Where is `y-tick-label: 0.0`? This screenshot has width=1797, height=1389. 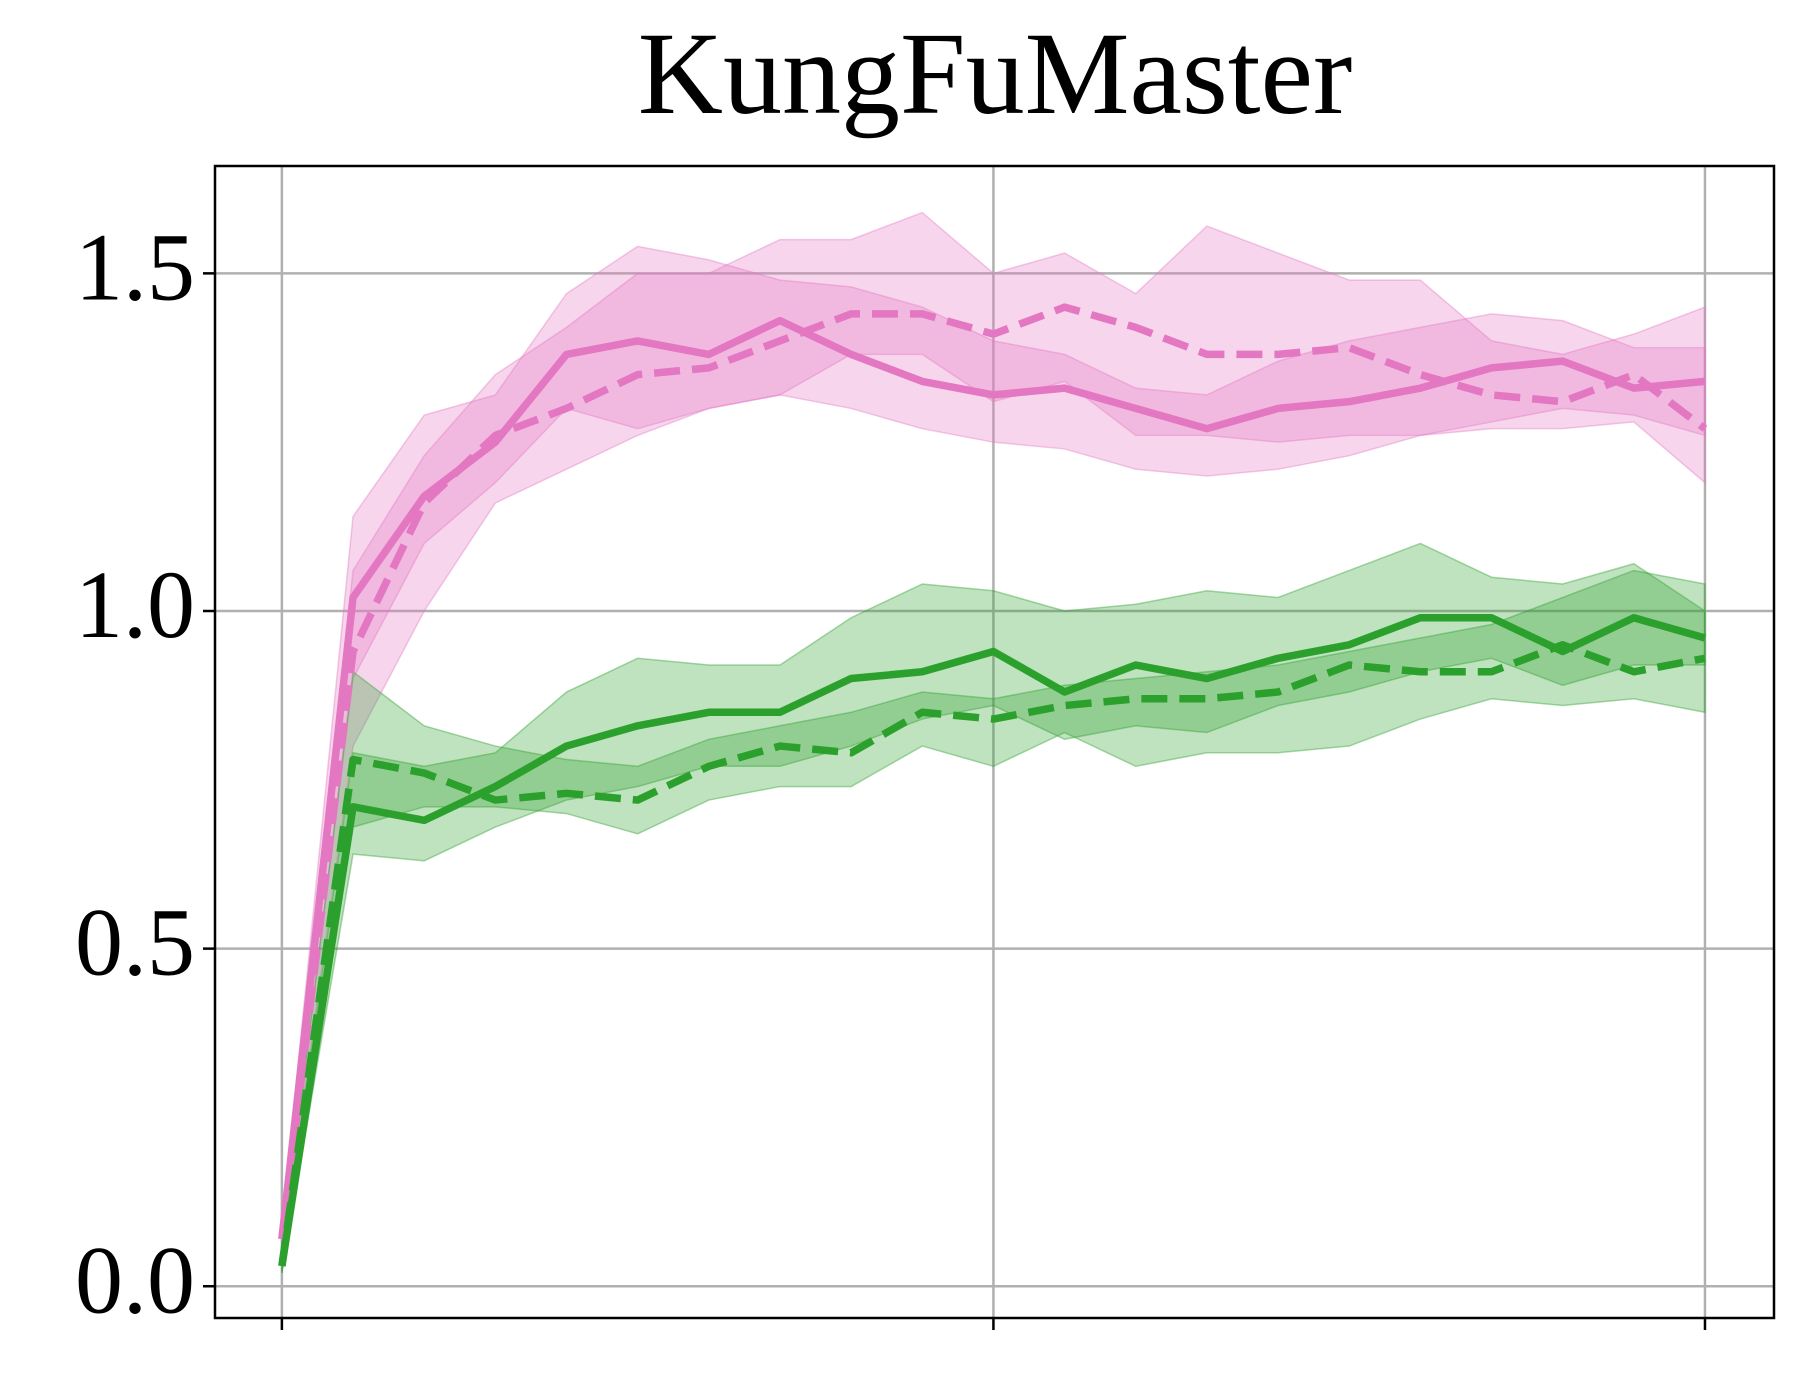
y-tick-label: 0.0 is located at coordinates (135, 1279).